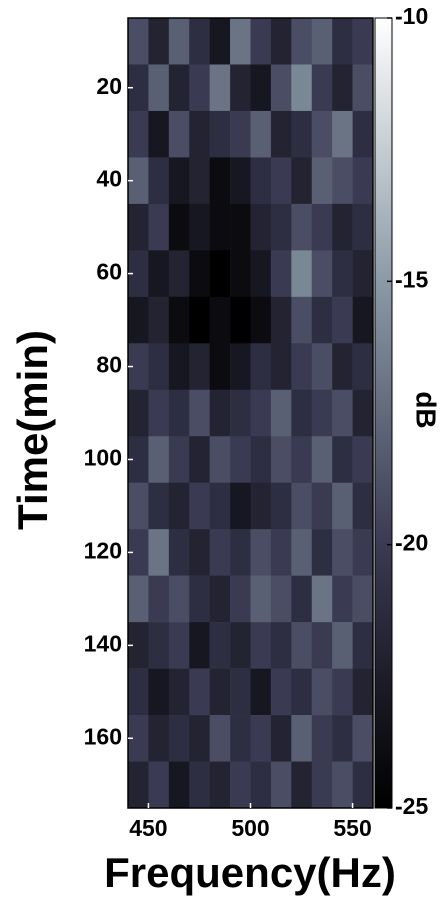  Describe the element at coordinates (352, 828) in the screenshot. I see `x-tick-label: 550` at that location.